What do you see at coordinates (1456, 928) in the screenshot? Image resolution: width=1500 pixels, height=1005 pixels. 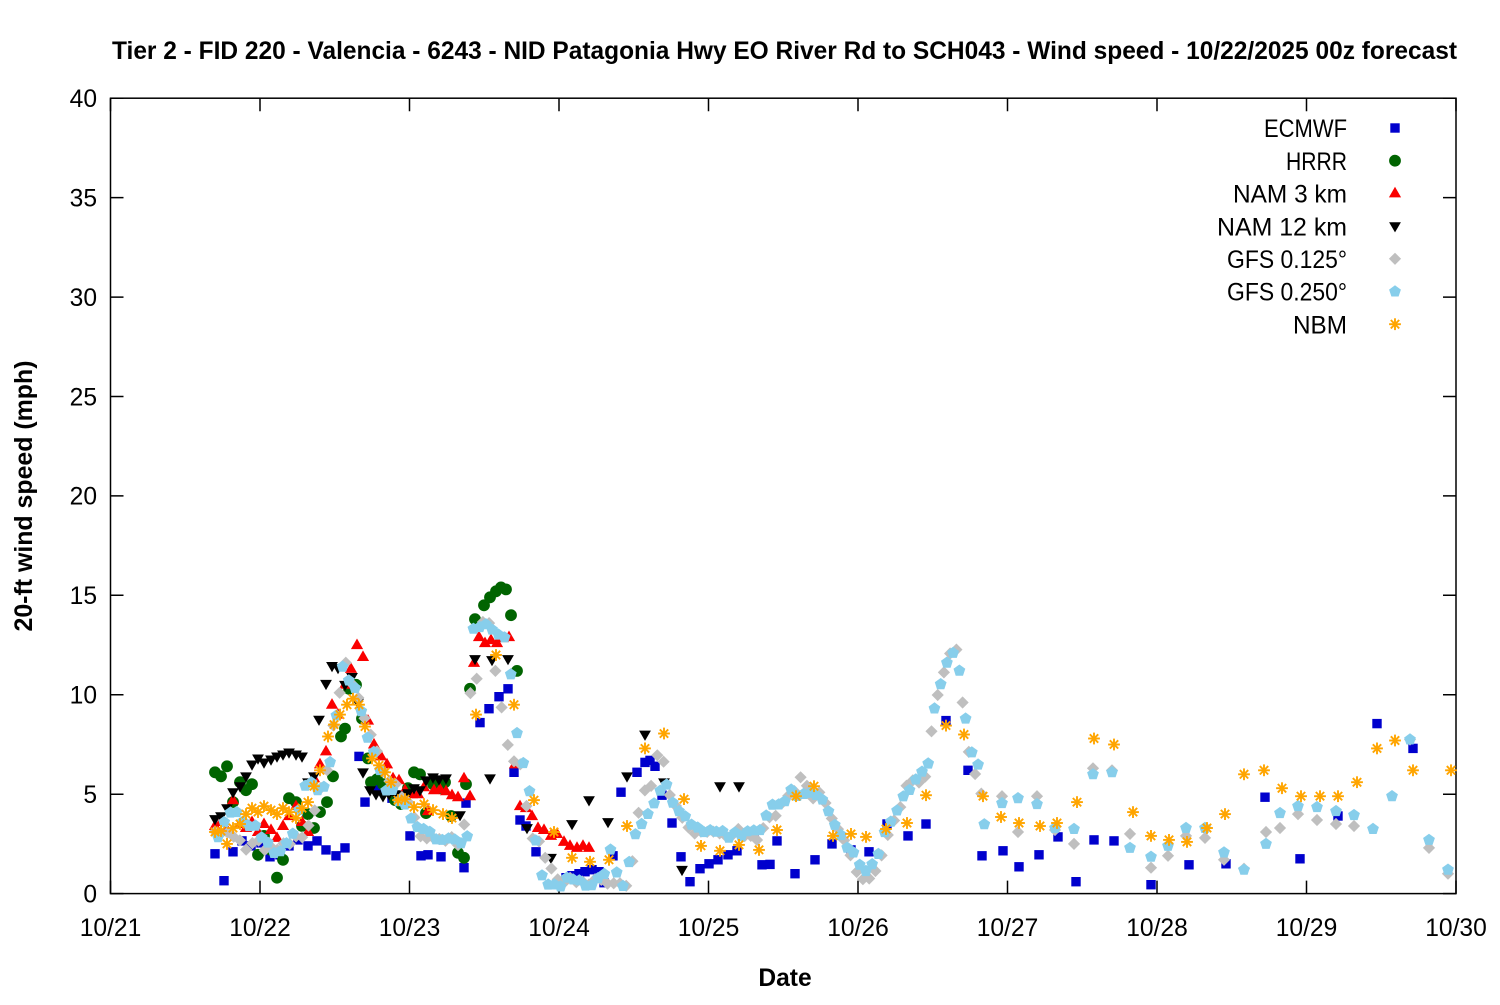 I see `svg-text: 10/30` at bounding box center [1456, 928].